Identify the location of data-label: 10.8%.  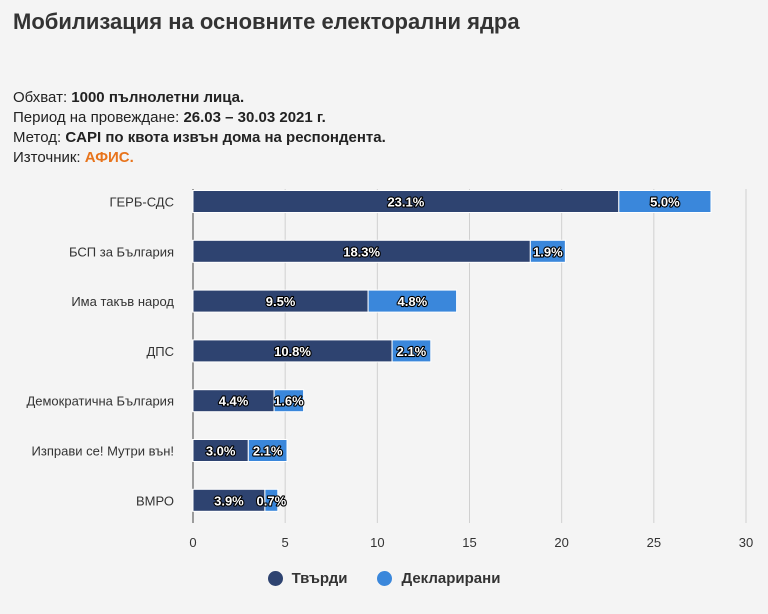
(292, 351).